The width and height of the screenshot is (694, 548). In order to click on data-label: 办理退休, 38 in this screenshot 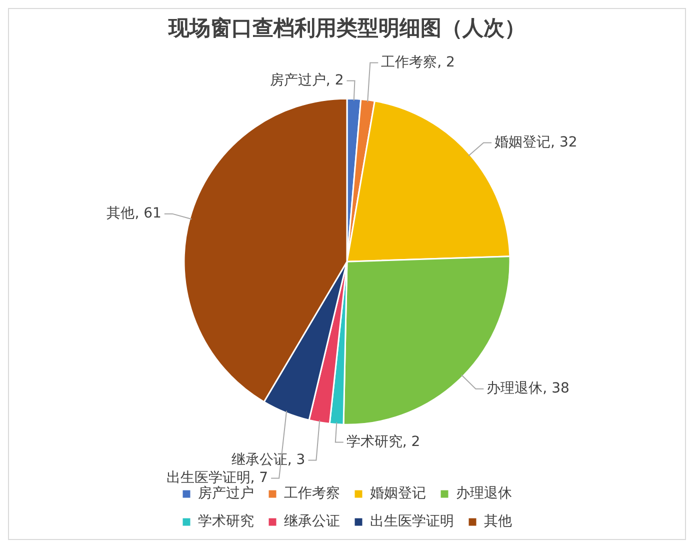, I will do `click(528, 388)`.